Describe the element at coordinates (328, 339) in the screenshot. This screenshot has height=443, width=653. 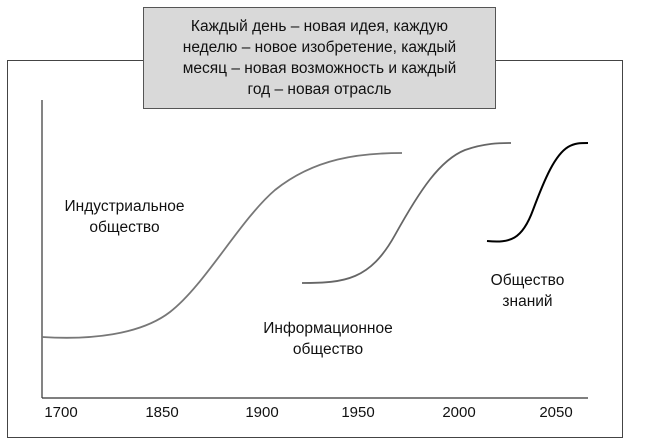
I see `information-society-label: Информационное общество` at that location.